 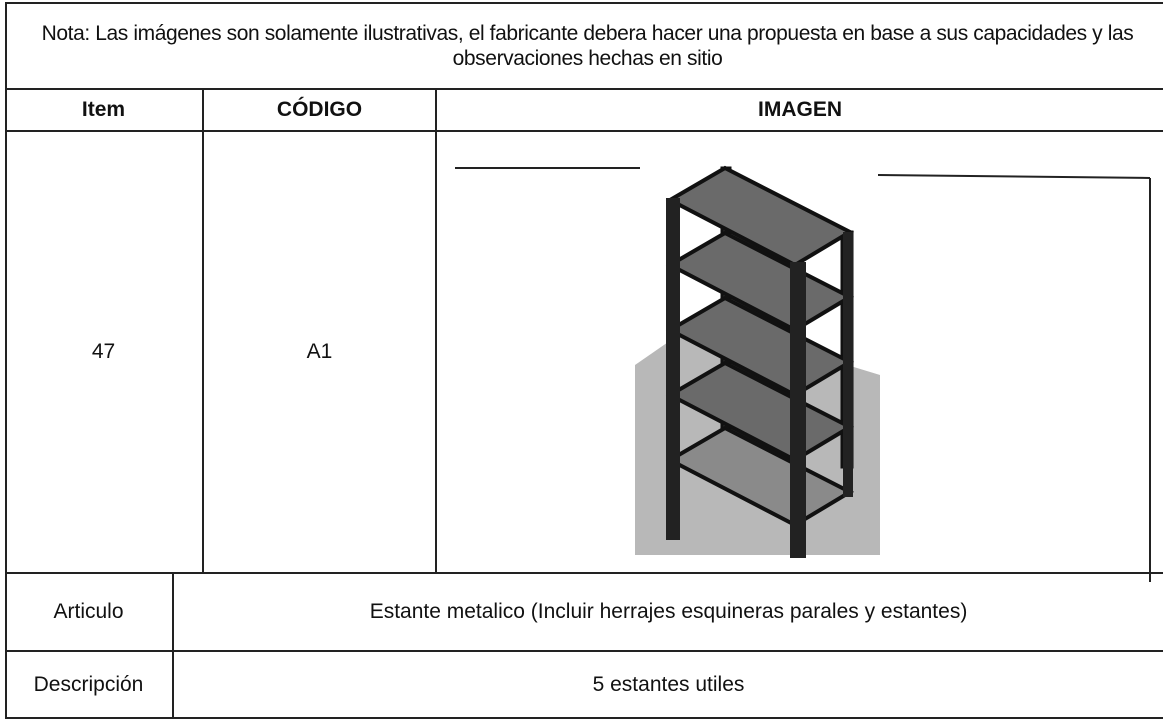 What do you see at coordinates (668, 684) in the screenshot?
I see `row-value: 5 estantes utiles` at bounding box center [668, 684].